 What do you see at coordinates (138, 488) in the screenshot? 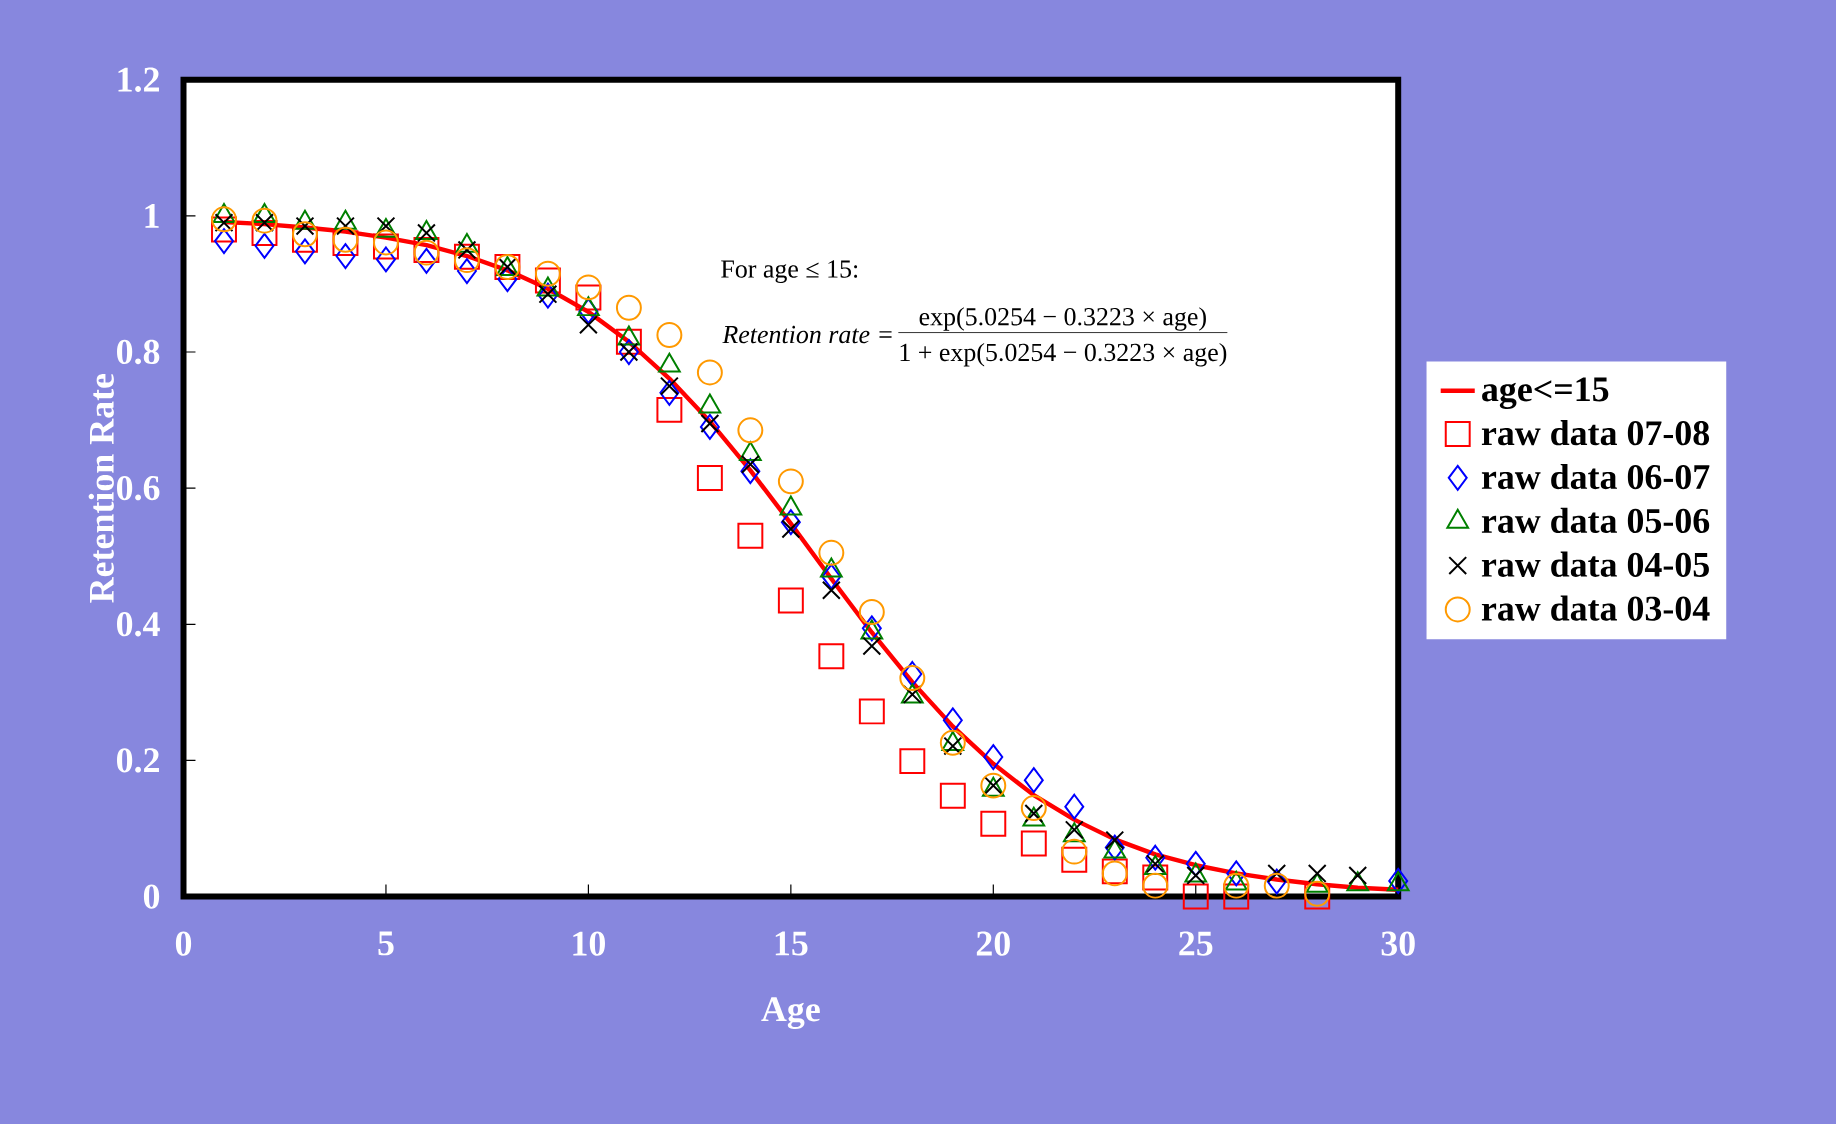
I see `y-tick-label: 0.6` at bounding box center [138, 488].